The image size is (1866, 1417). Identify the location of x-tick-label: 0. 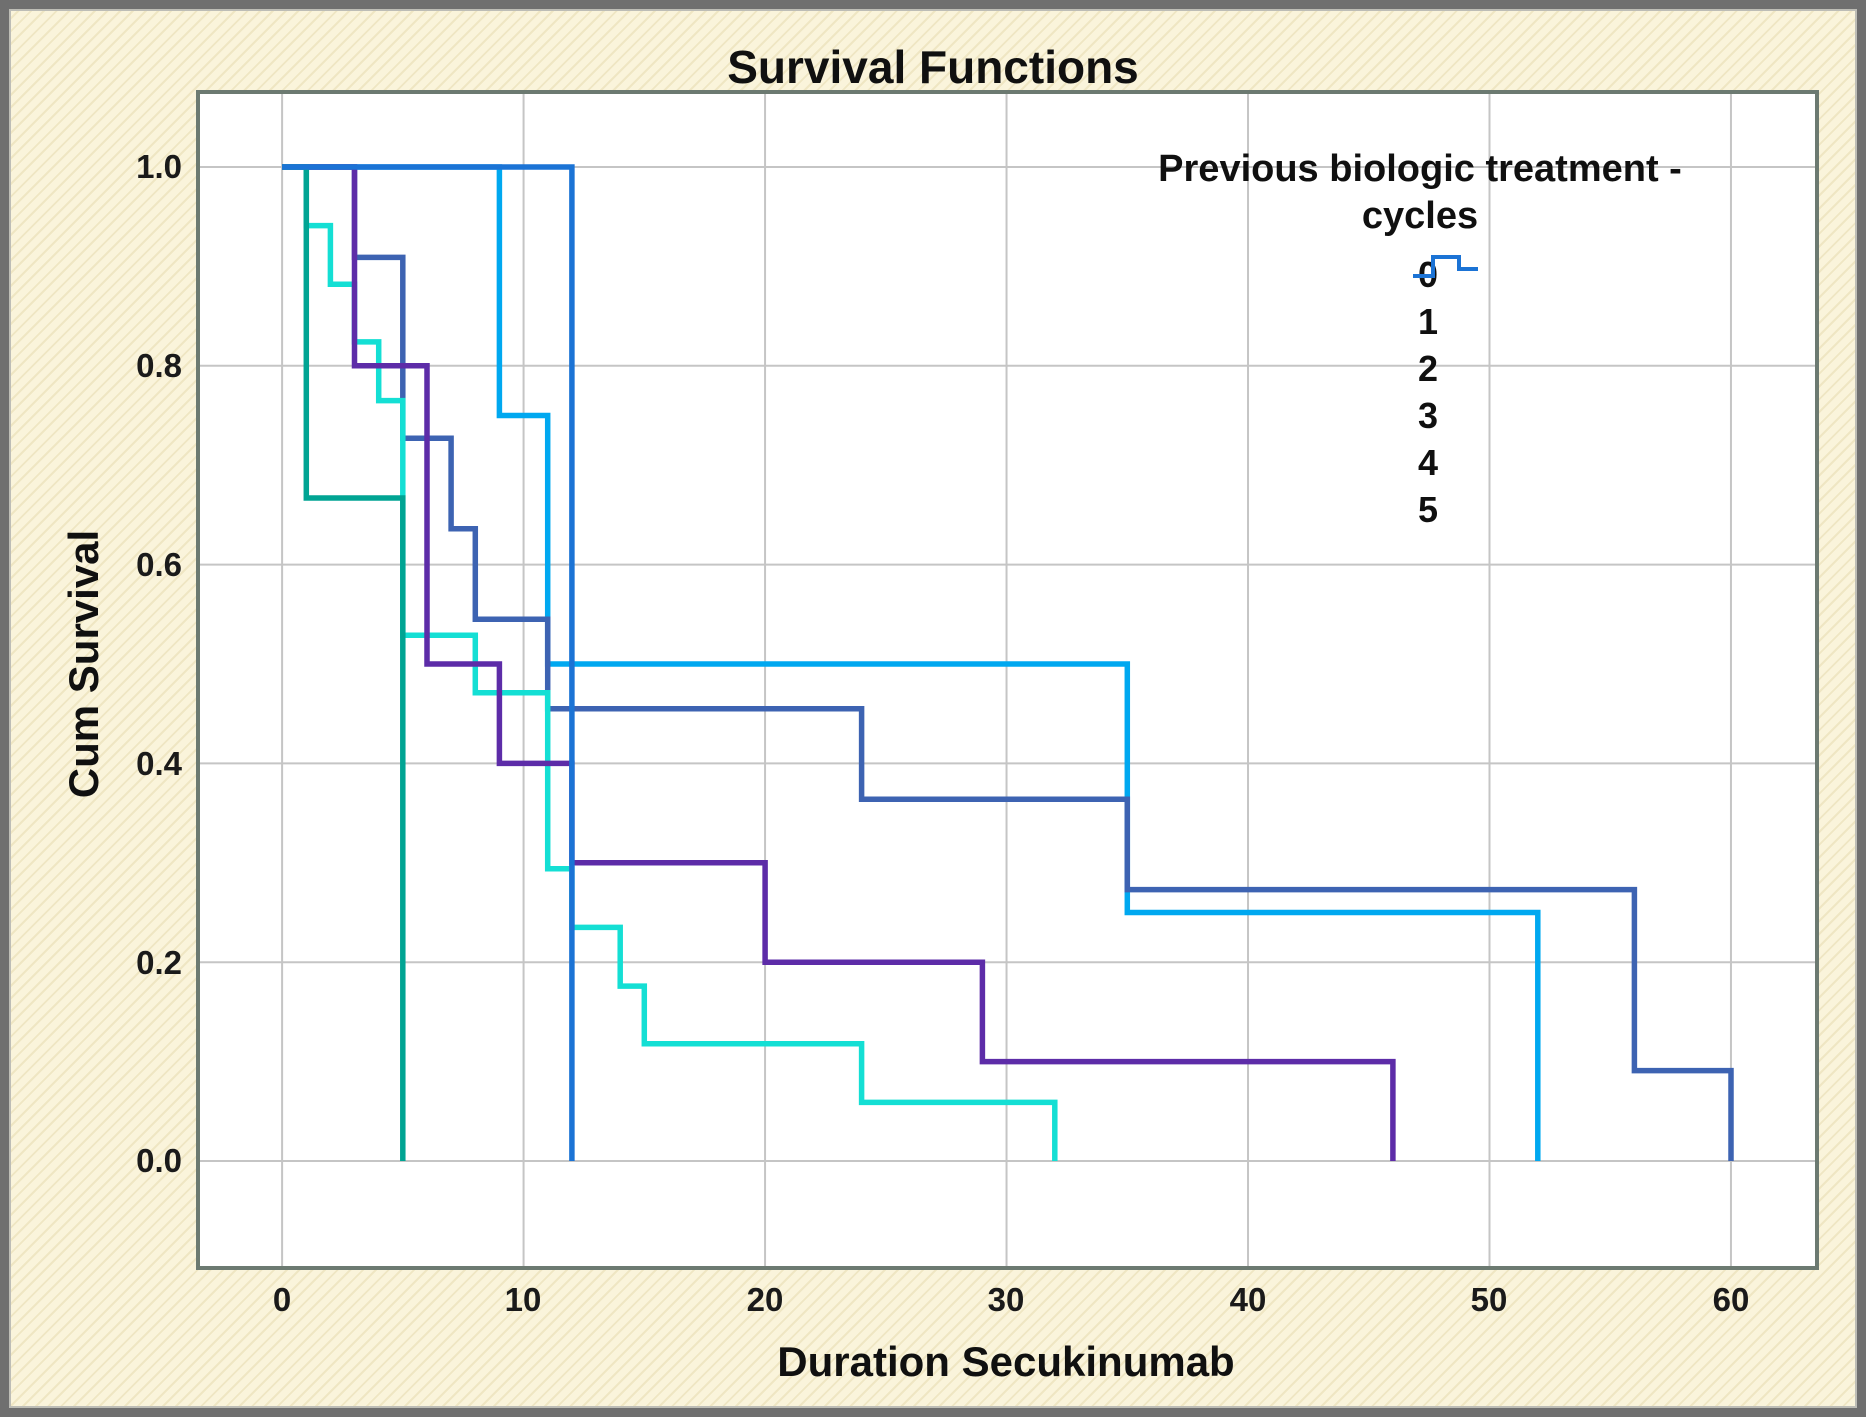
(282, 1299).